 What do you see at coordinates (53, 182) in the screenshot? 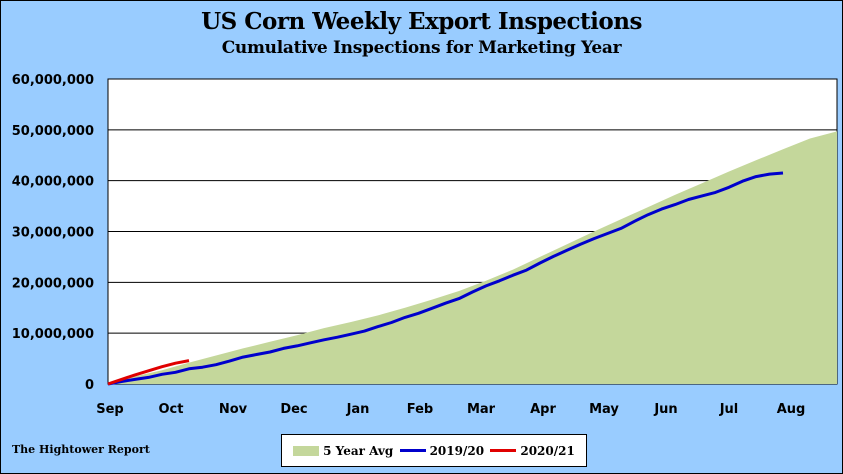
I see `y-tick-label: 40,000,000` at bounding box center [53, 182].